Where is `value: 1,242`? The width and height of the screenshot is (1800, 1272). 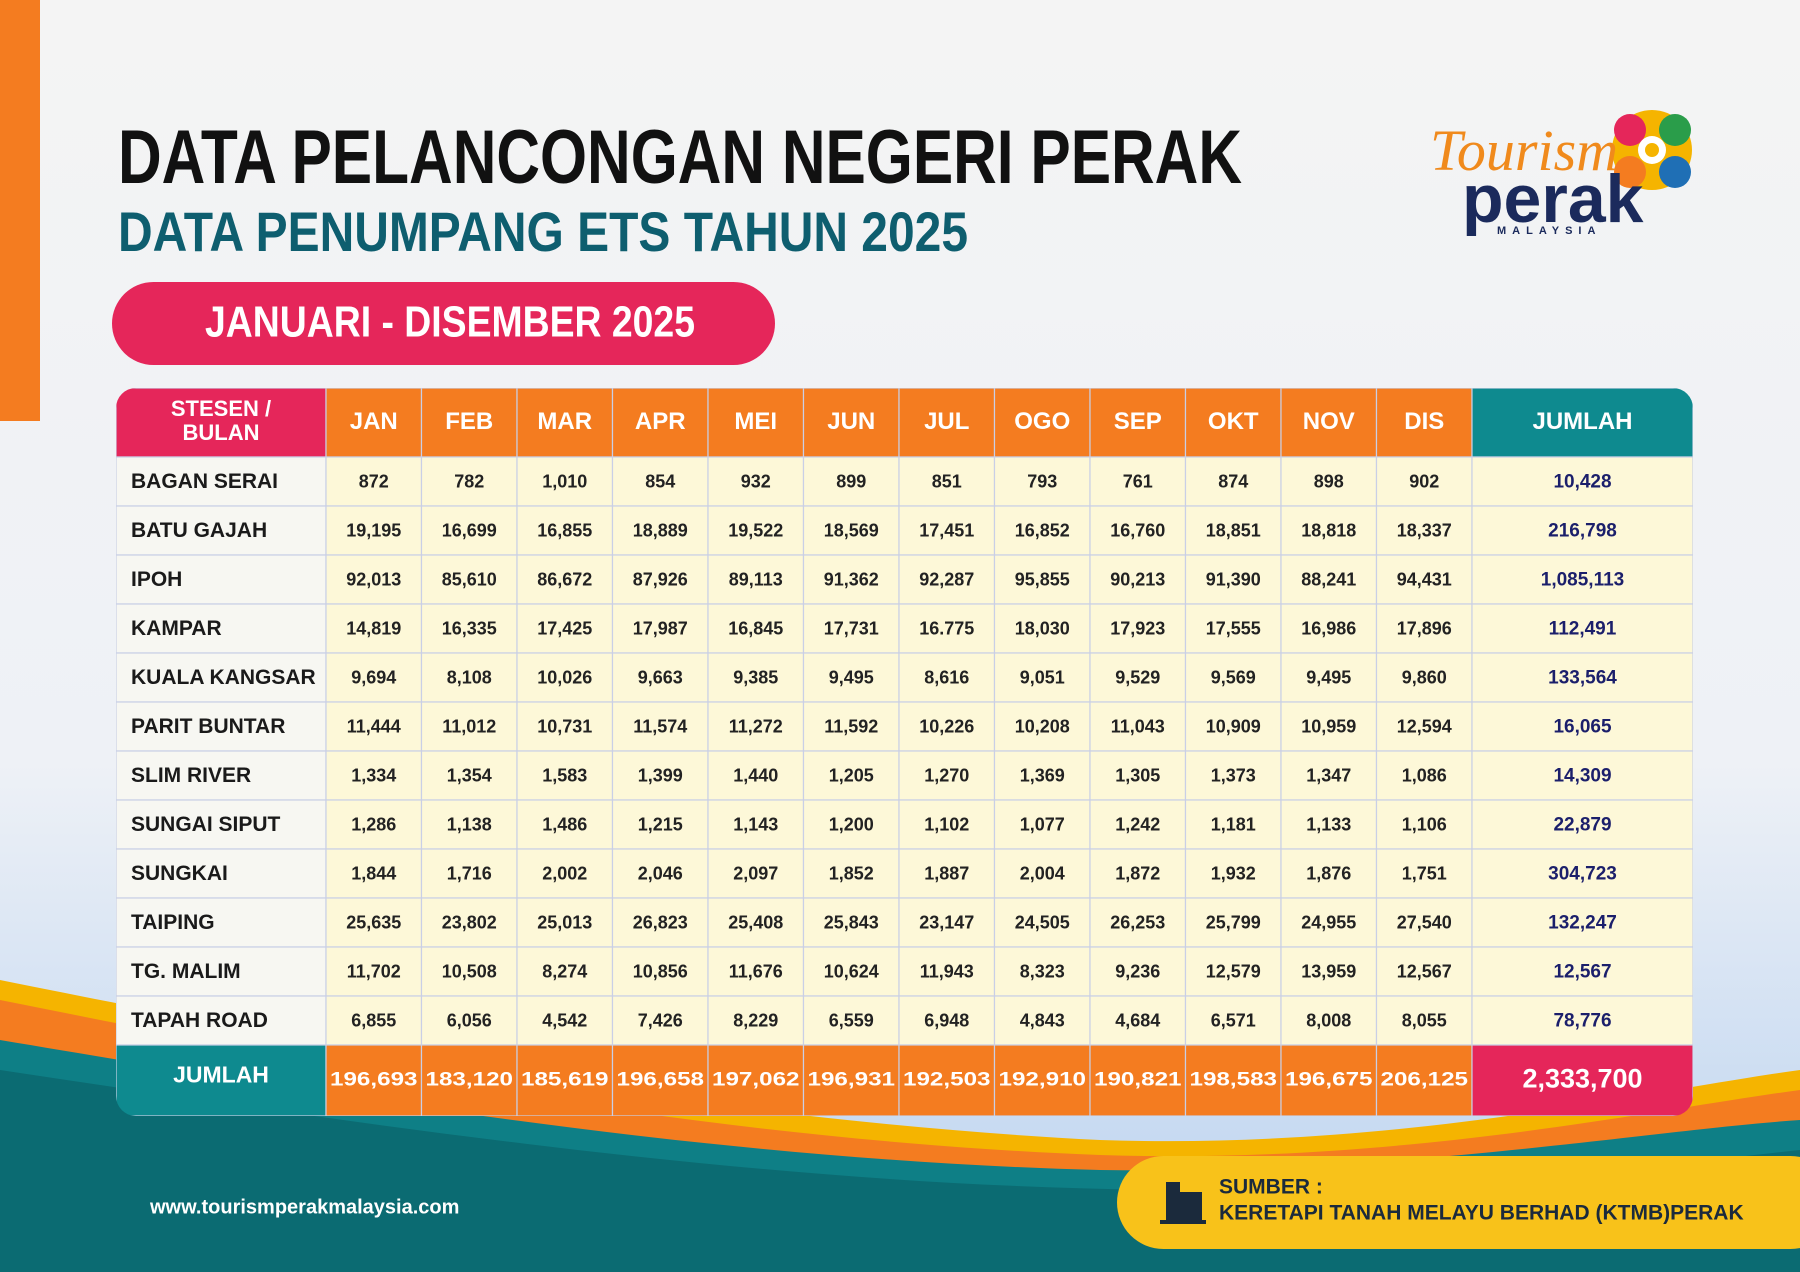 value: 1,242 is located at coordinates (1137, 824).